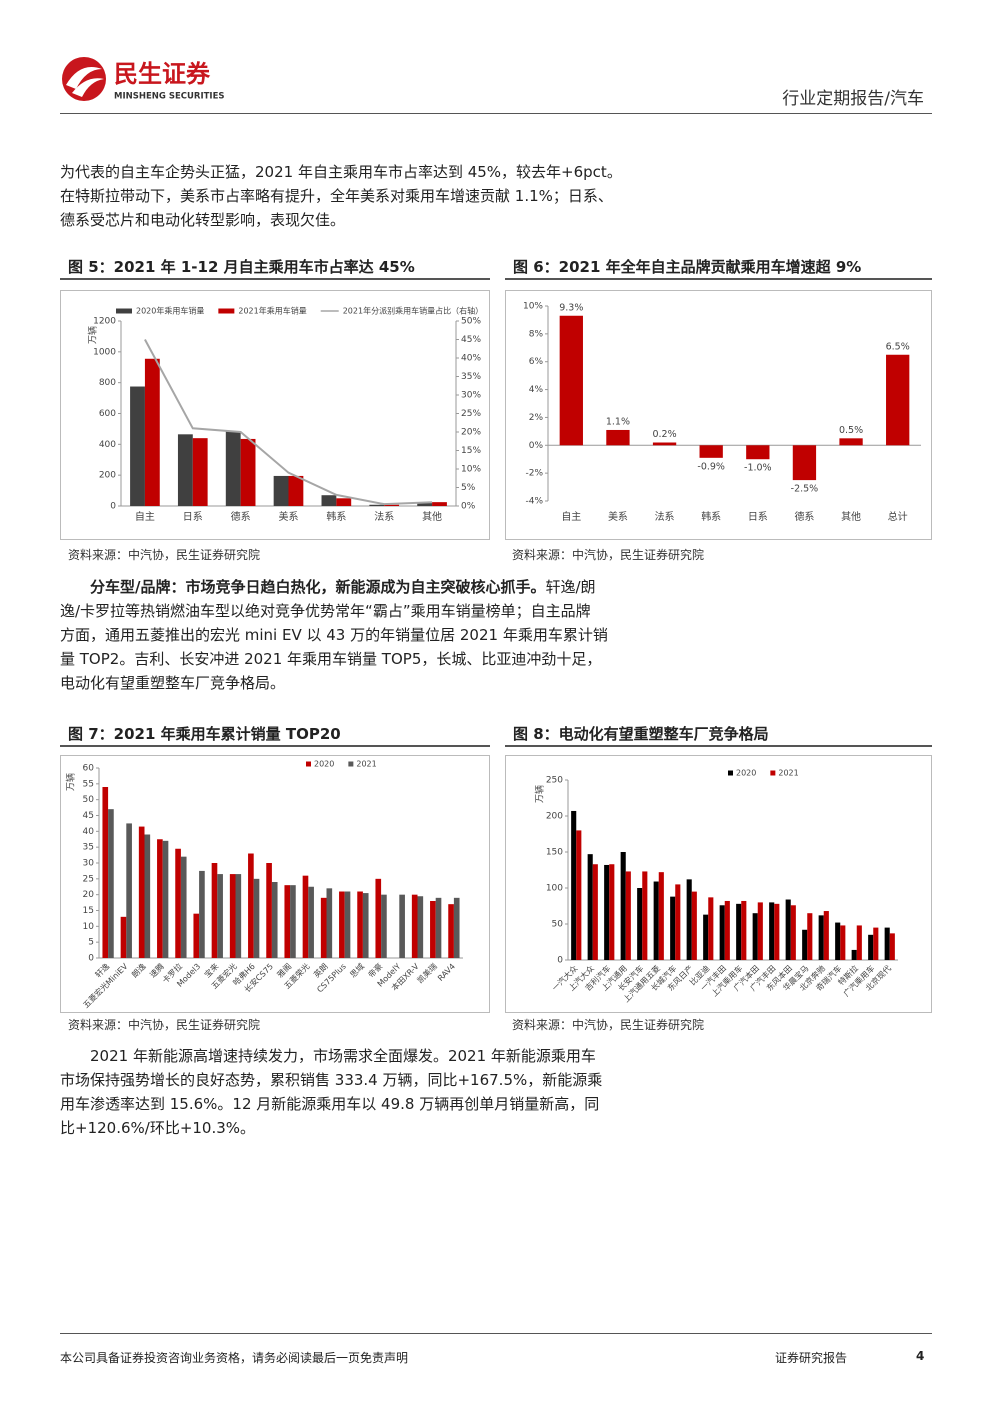  What do you see at coordinates (718, 267) in the screenshot?
I see `figure-title: 图 6：2021 年全年自主品牌贡献乘用车增速超 9%` at bounding box center [718, 267].